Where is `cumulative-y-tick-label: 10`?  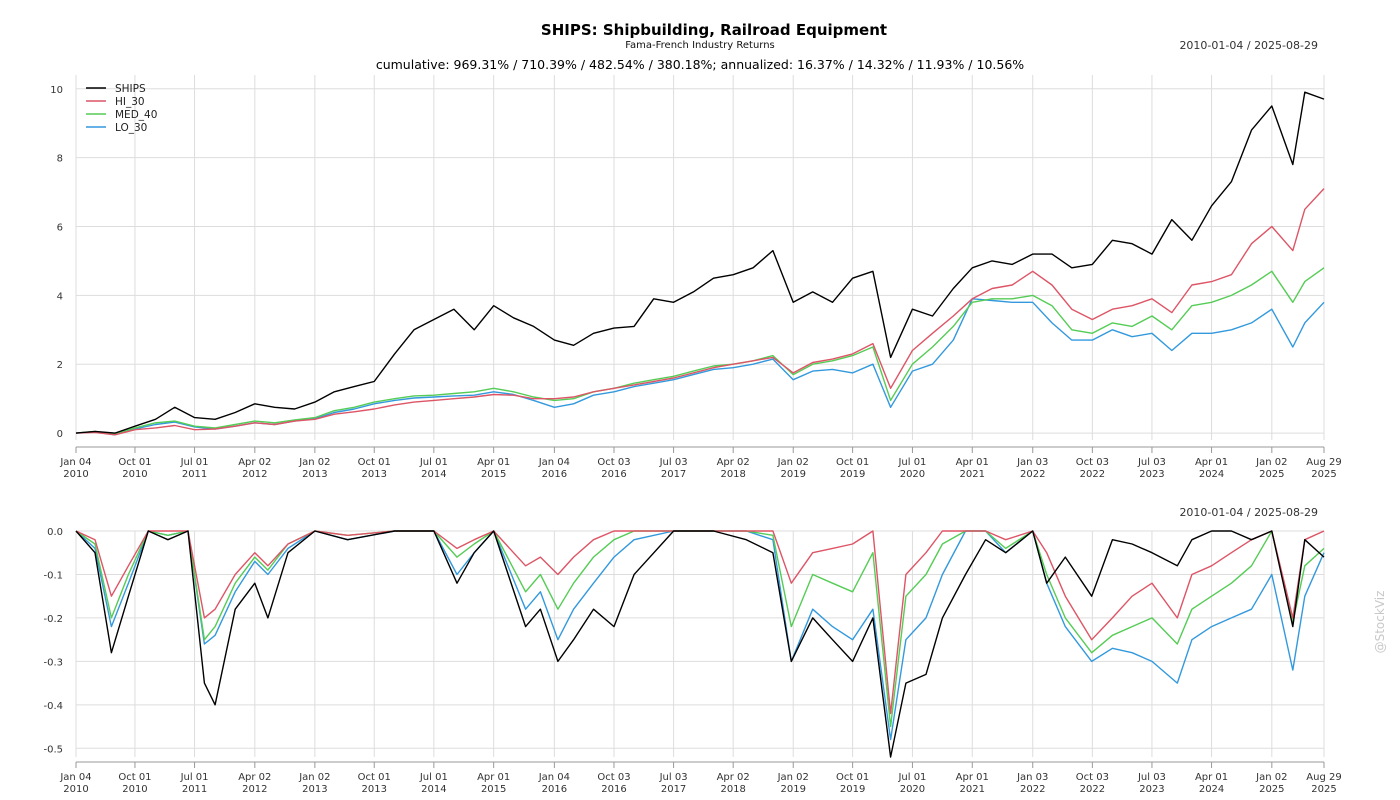 cumulative-y-tick-label: 10 is located at coordinates (56, 90).